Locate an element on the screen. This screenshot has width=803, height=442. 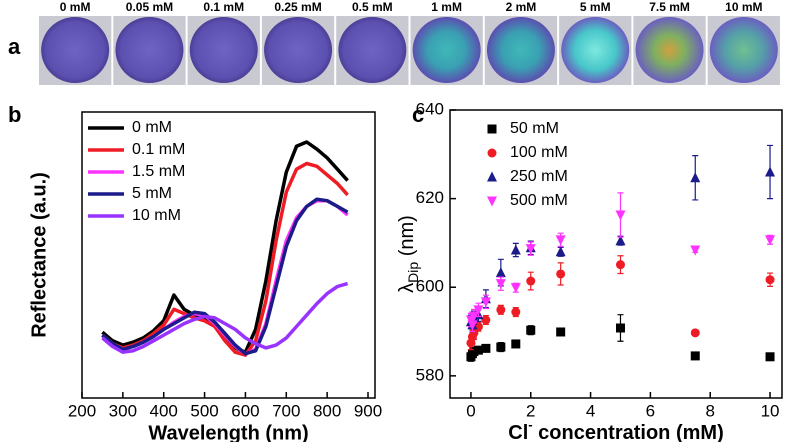
y-axis-title-part: (nm) is located at coordinates (407, 238).